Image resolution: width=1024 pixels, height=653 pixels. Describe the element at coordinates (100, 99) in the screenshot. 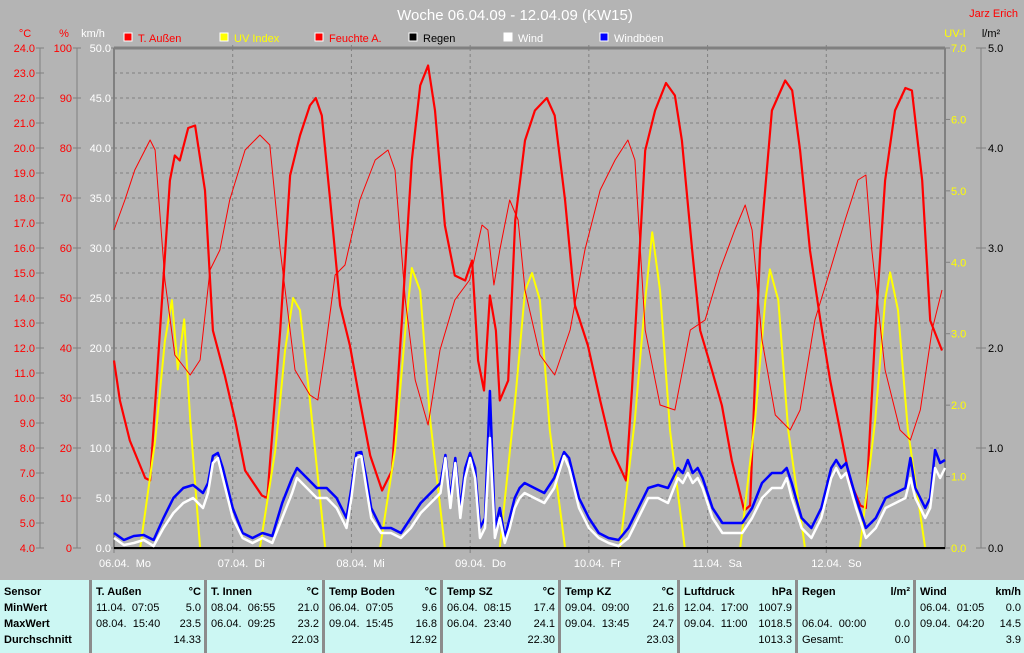

I see `wind-tick-label: 45.0` at that location.